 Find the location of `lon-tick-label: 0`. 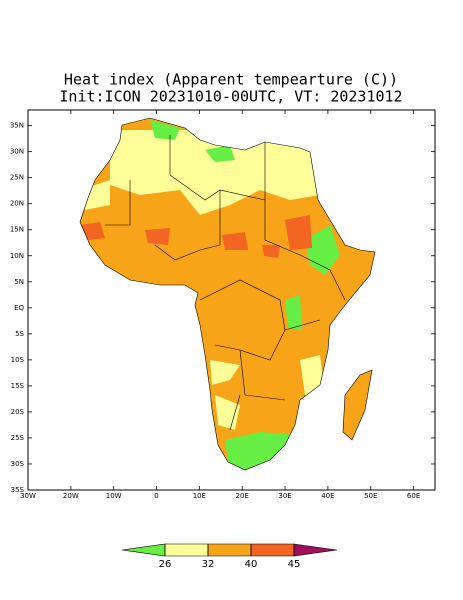

lon-tick-label: 0 is located at coordinates (156, 496).